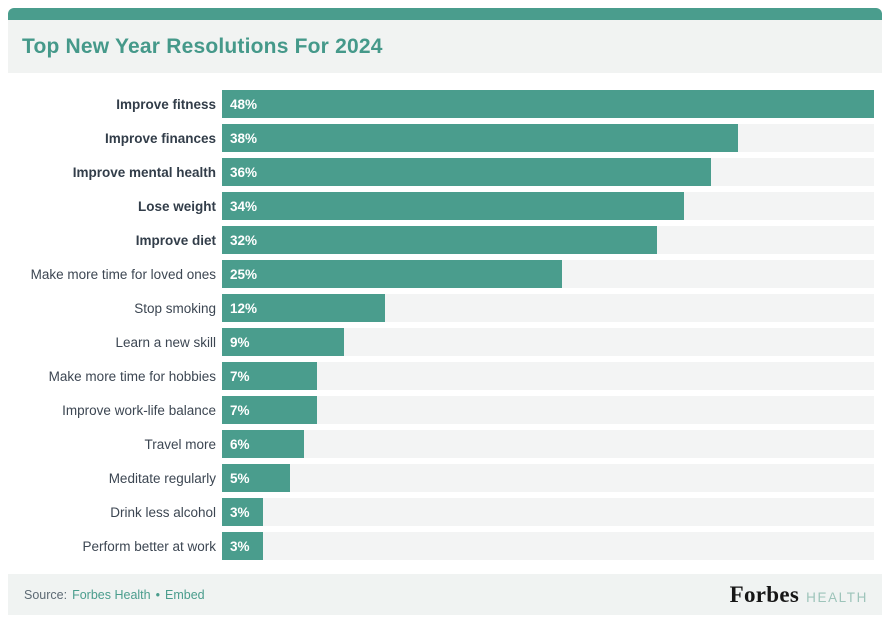  Describe the element at coordinates (303, 308) in the screenshot. I see `bar-fill: 12%` at that location.